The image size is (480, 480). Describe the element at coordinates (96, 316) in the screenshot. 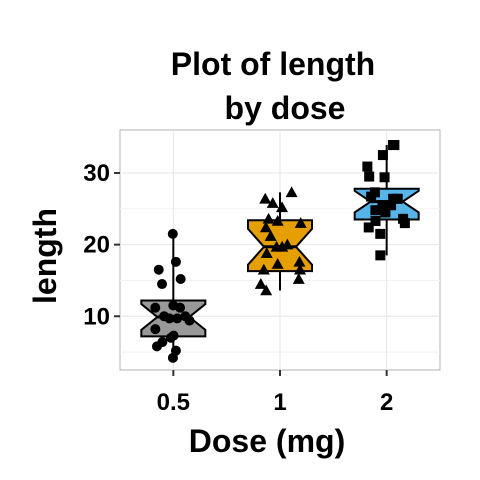

I see `y-tick-label: 10` at that location.